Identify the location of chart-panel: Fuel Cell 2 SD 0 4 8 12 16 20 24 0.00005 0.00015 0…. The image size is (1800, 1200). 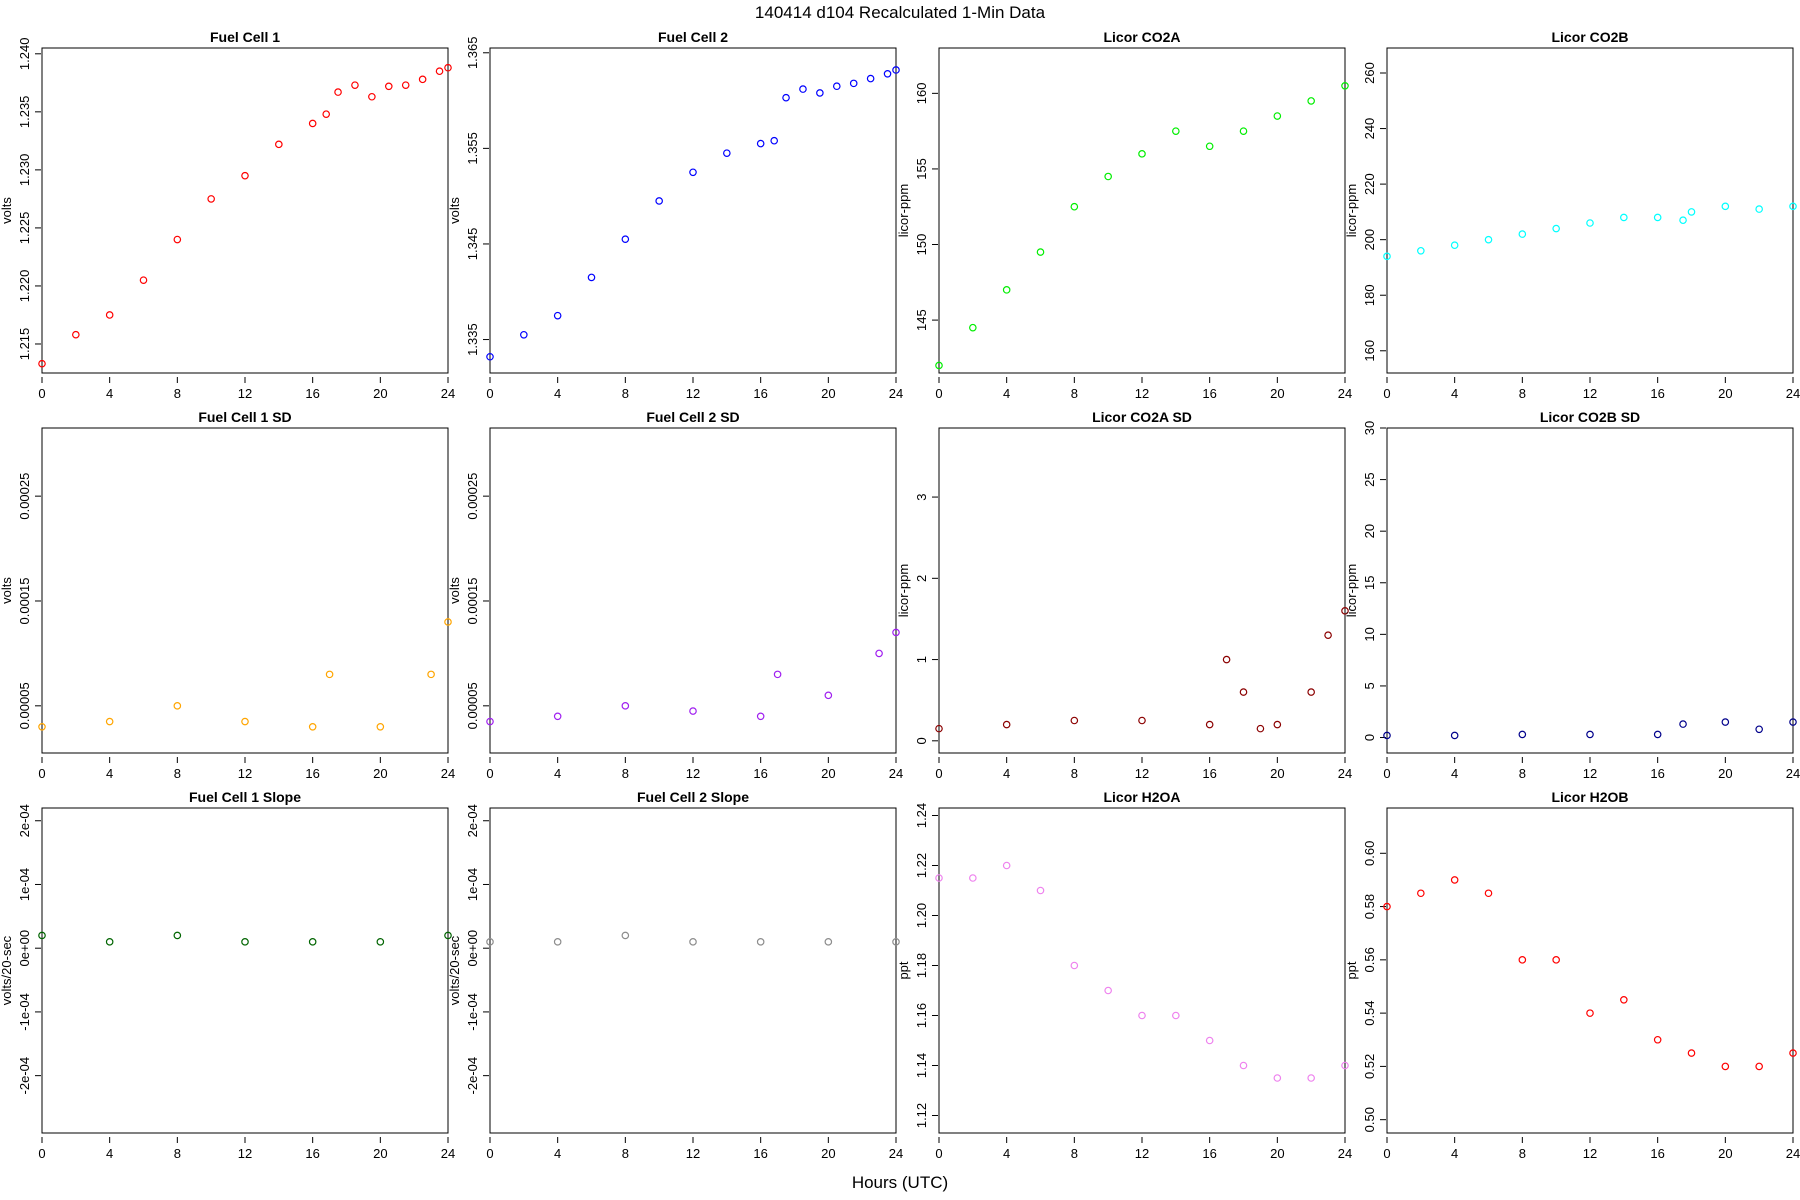
(675, 595).